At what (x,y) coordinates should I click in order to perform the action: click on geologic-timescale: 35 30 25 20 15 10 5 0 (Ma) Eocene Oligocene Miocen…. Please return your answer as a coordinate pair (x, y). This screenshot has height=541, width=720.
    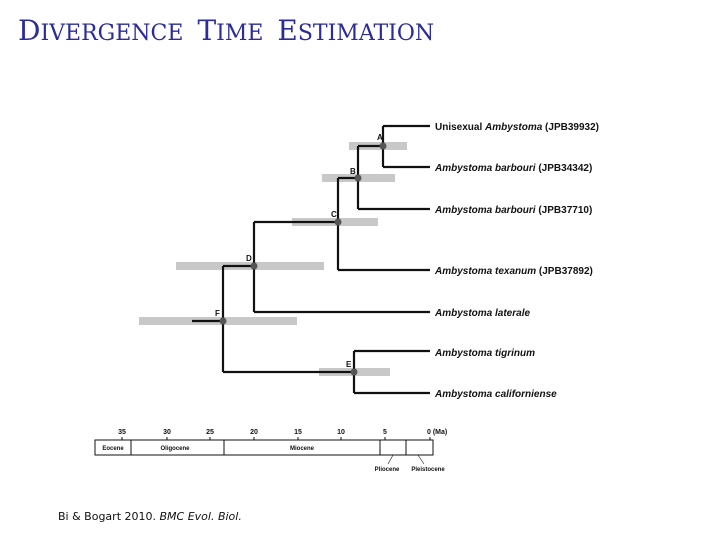
    Looking at the image, I should click on (270, 451).